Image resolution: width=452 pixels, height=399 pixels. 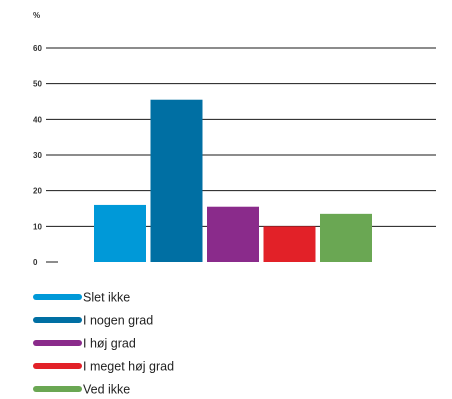 What do you see at coordinates (120, 233) in the screenshot?
I see `bar-slet-ikke` at bounding box center [120, 233].